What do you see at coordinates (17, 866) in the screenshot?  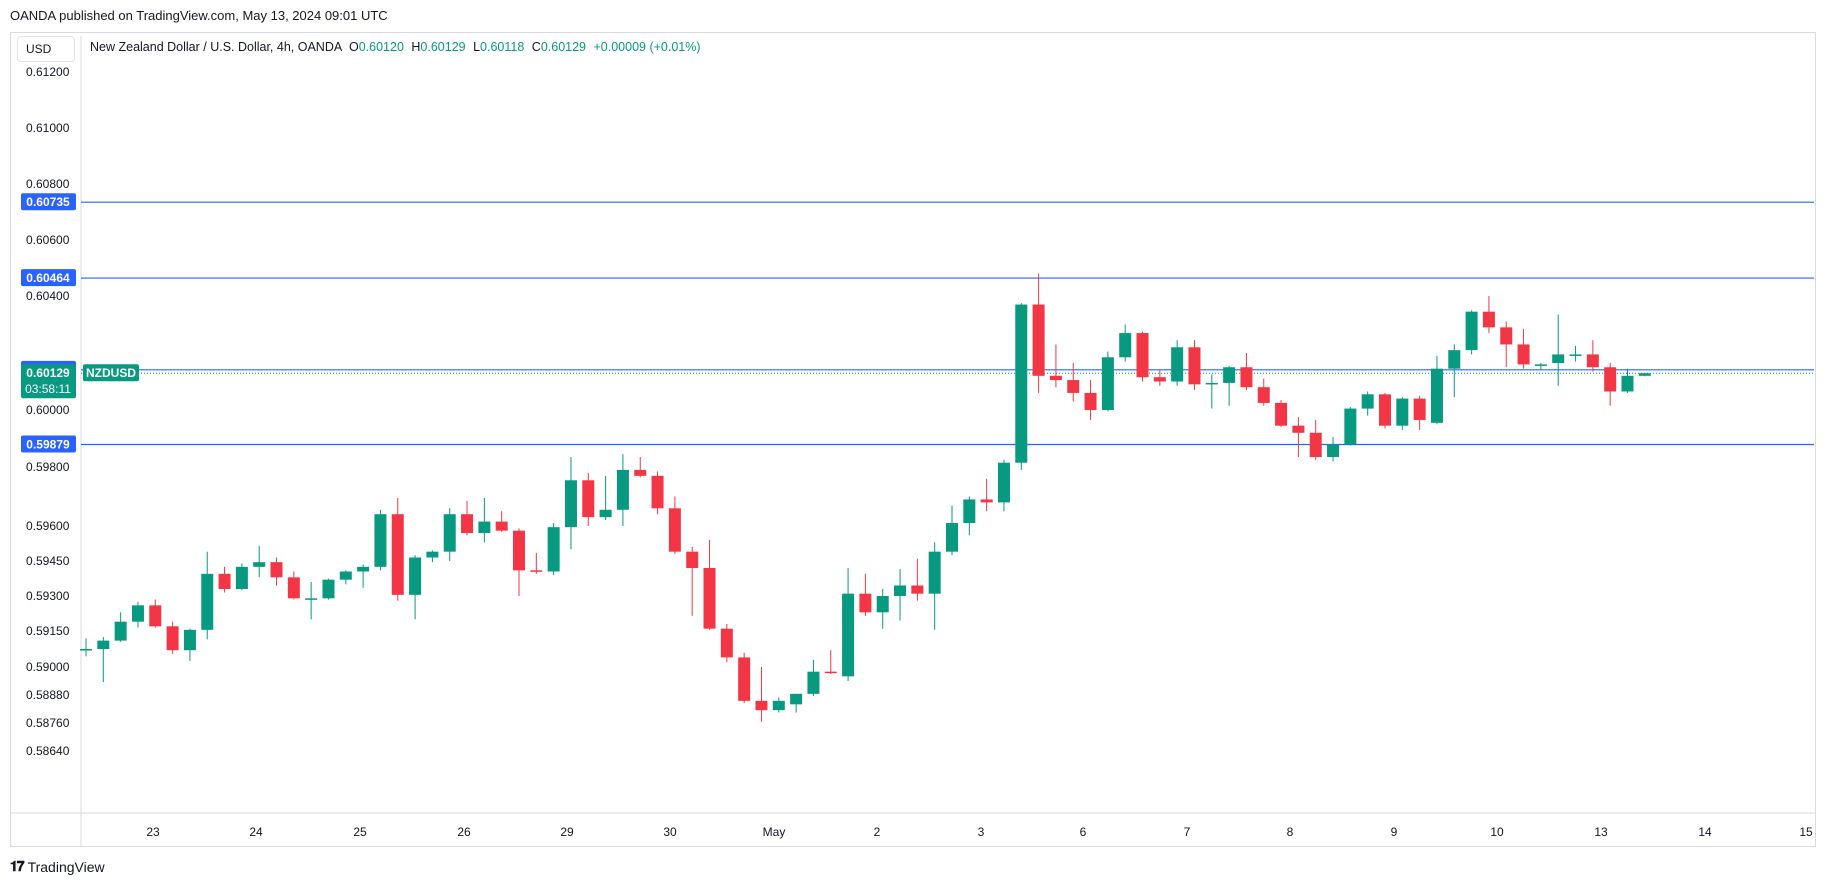 I see `tradingview-logo-icon: 𝟏𝟕` at bounding box center [17, 866].